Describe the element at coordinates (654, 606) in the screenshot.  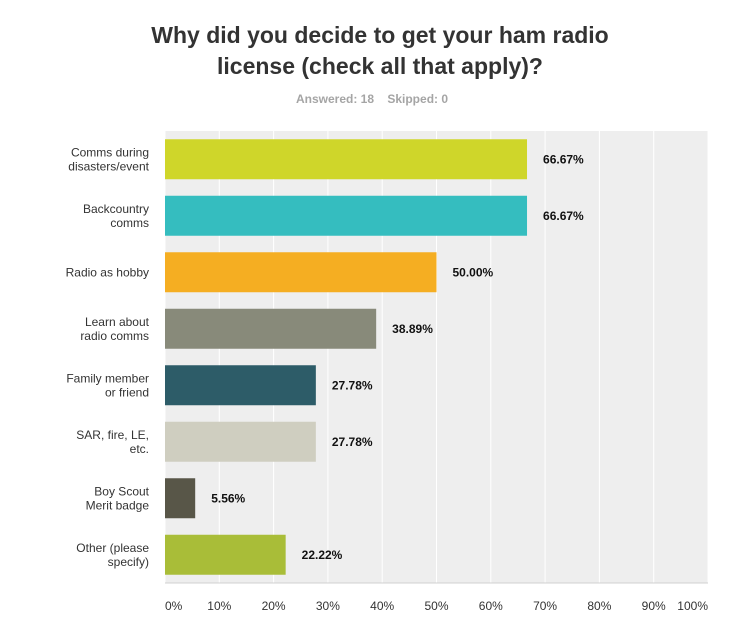
I see `tick-label: 90%` at that location.